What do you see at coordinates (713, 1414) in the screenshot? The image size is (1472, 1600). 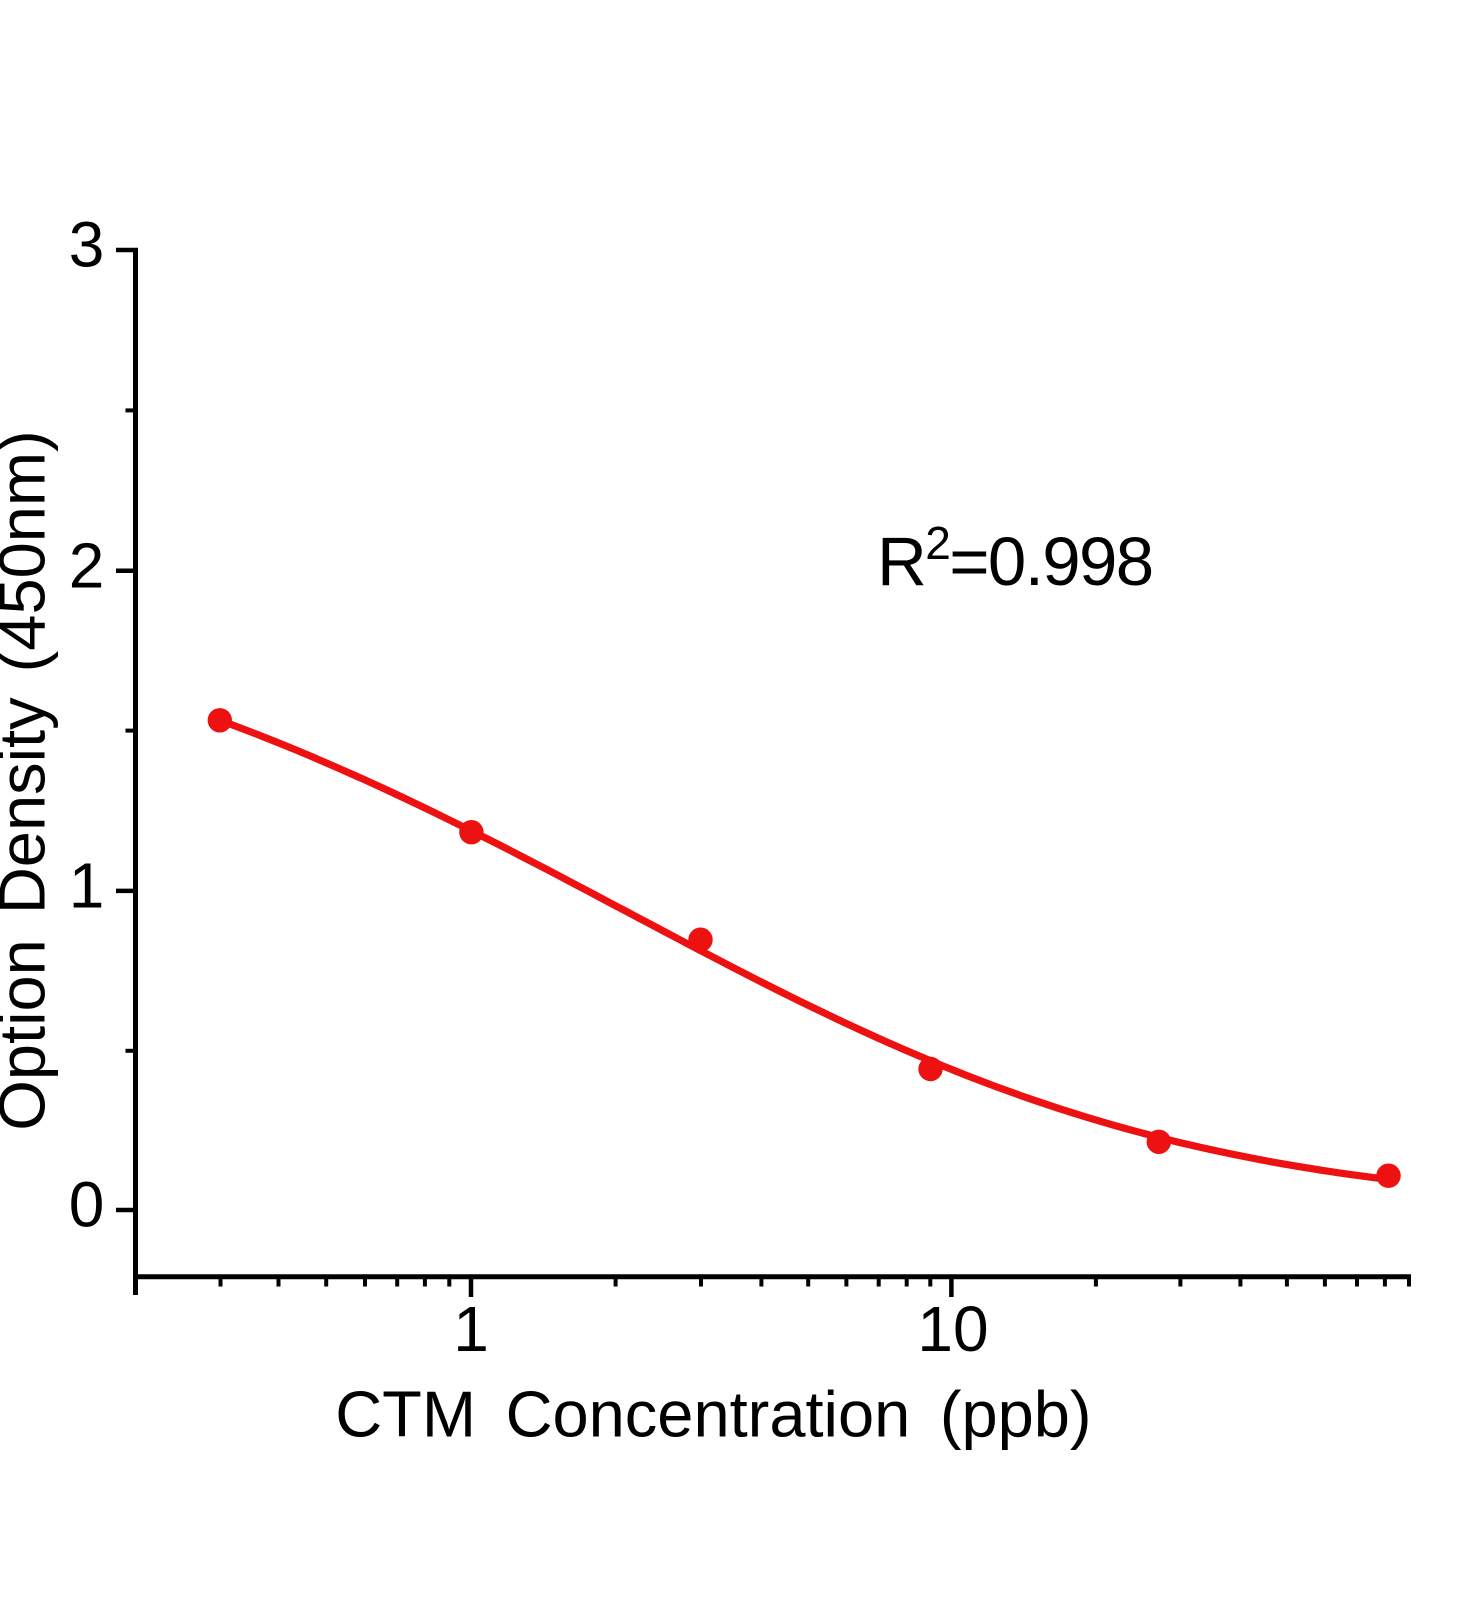 I see `svg-text: CTM Concentration (ppb)` at bounding box center [713, 1414].